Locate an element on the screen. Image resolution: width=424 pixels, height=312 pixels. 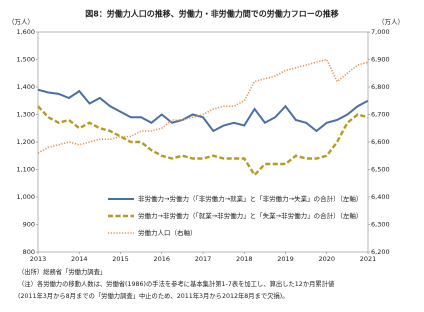
x-tick-label: 2017 is located at coordinates (203, 259).